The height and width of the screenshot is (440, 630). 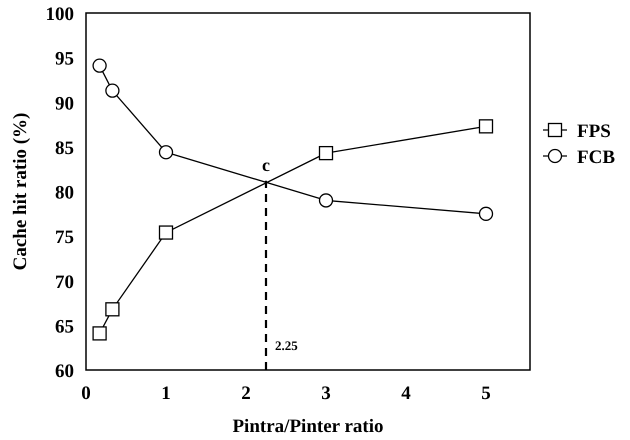 What do you see at coordinates (64, 282) in the screenshot?
I see `y-tick-label: 70` at bounding box center [64, 282].